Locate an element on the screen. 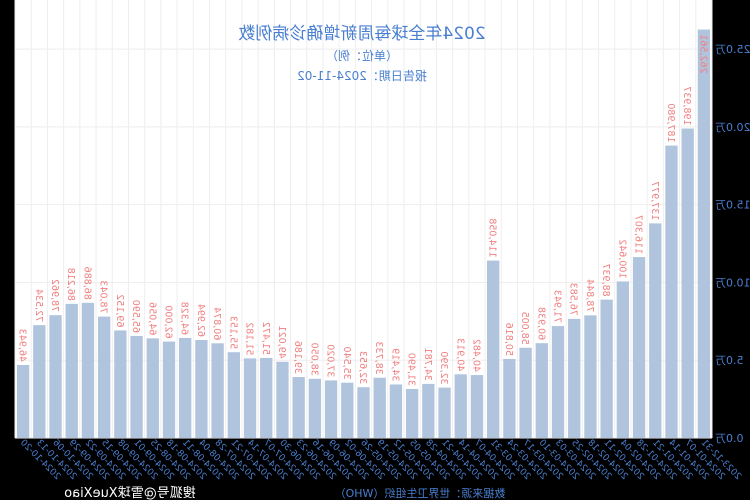 The image size is (750, 500). value-label: 58,005 is located at coordinates (524, 328).